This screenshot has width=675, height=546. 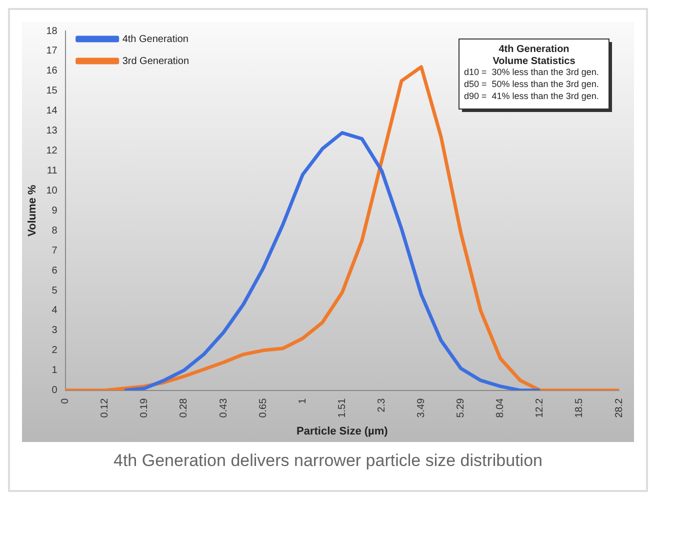 I want to click on y-tick-label: 1, so click(x=55, y=370).